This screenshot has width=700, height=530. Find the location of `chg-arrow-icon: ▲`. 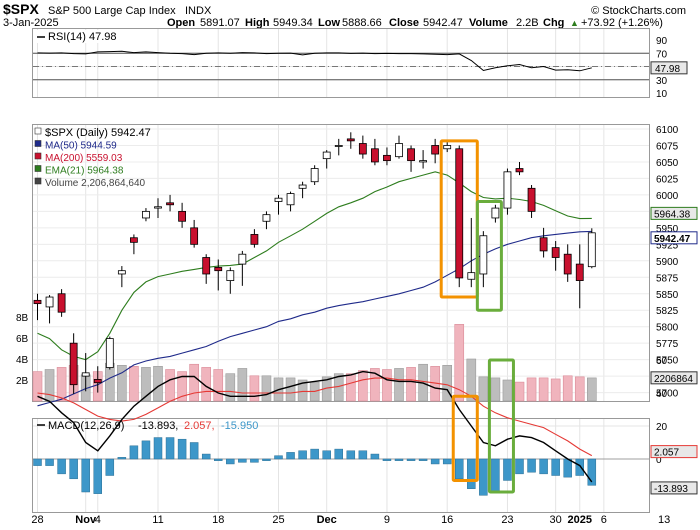

chg-arrow-icon: ▲ is located at coordinates (574, 23).